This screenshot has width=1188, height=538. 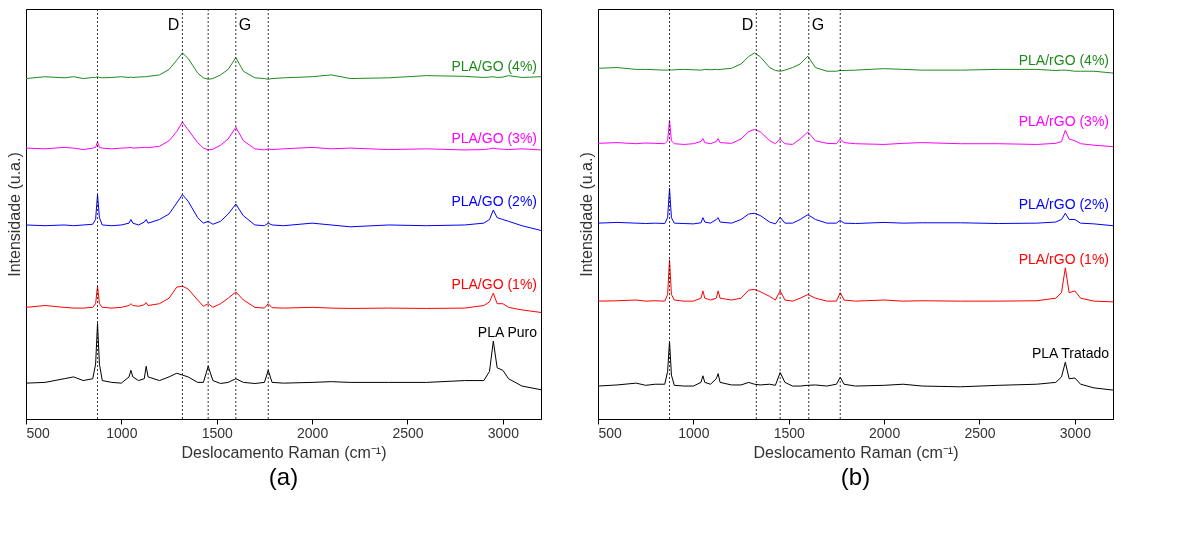 I want to click on series-label: PLA/rGO (1%), so click(x=1063, y=258).